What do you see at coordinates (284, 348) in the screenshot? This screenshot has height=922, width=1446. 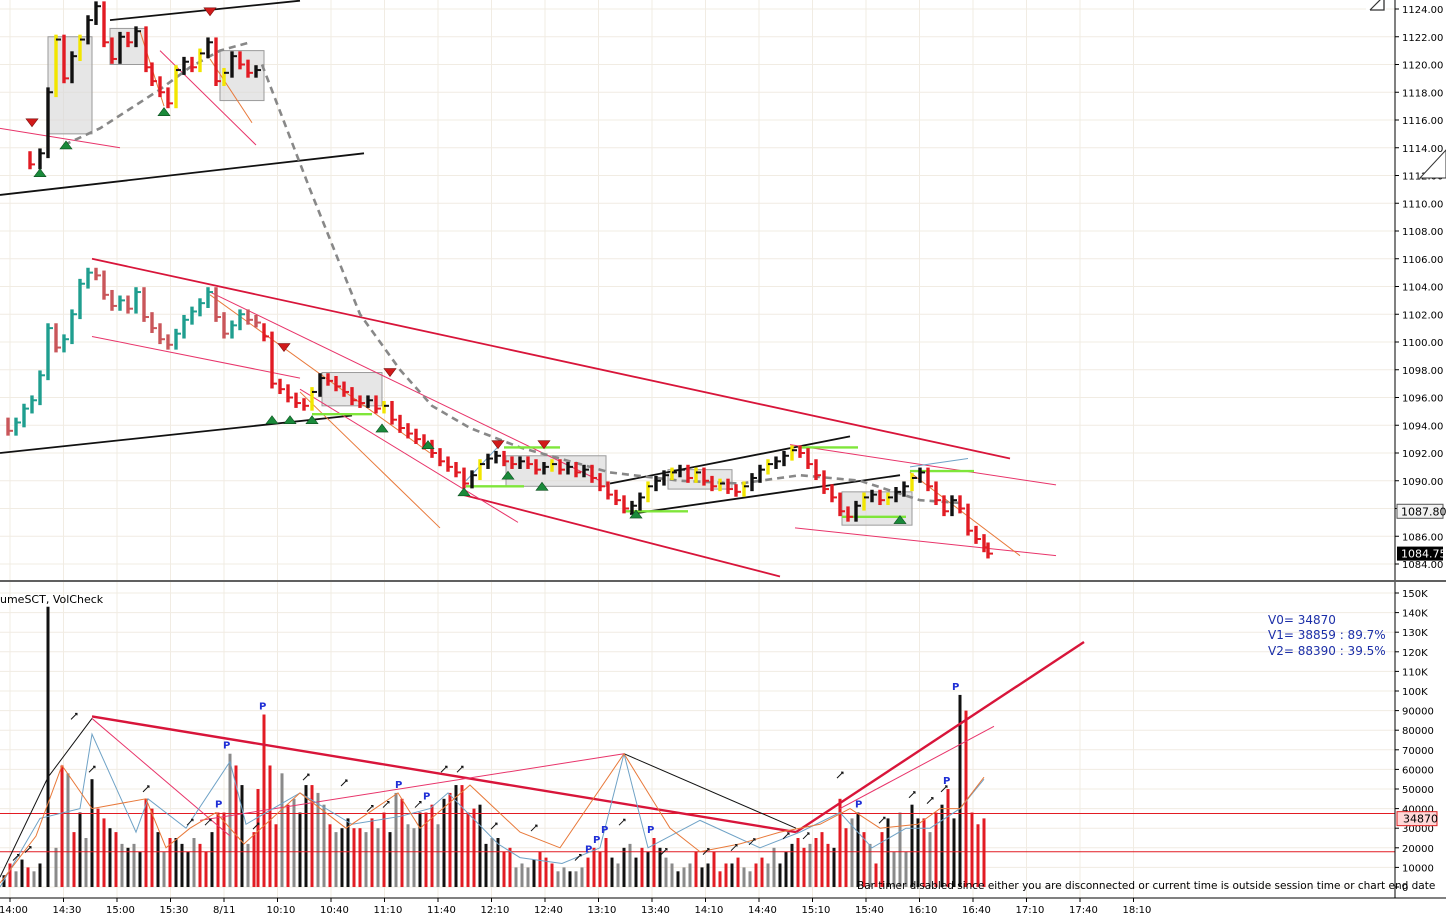 I see `sell-signal-marker` at bounding box center [284, 348].